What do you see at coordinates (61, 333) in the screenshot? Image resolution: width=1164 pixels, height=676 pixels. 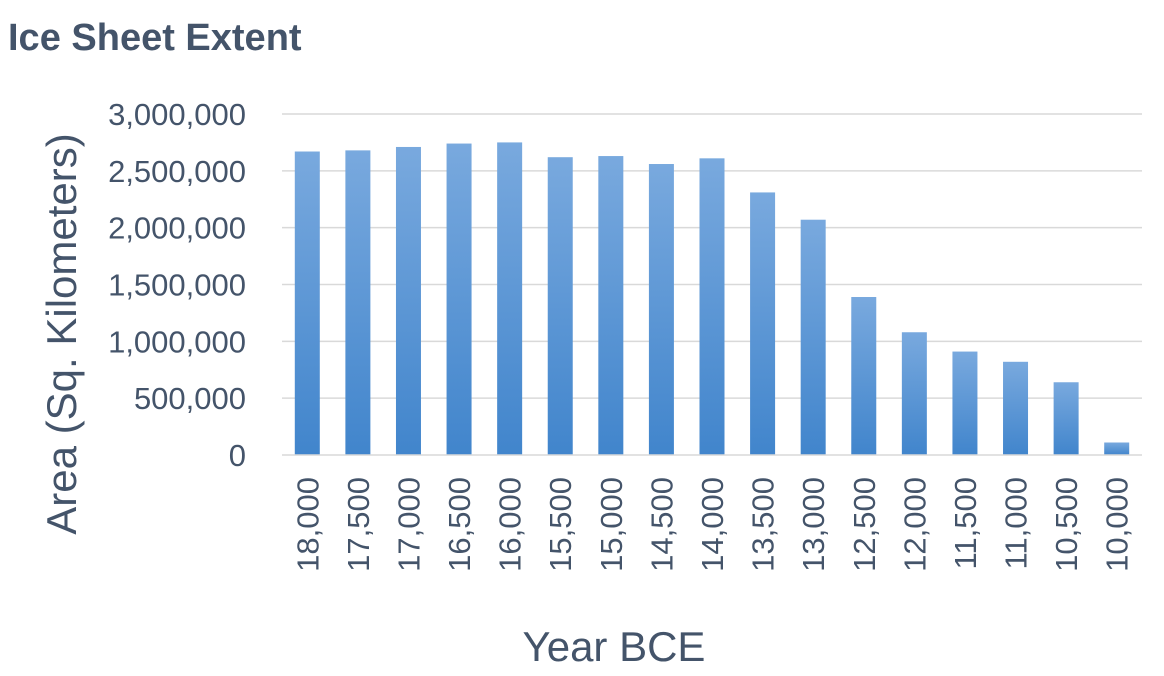 I see `y-axis-label: Area (Sq. Kilometers)` at bounding box center [61, 333].